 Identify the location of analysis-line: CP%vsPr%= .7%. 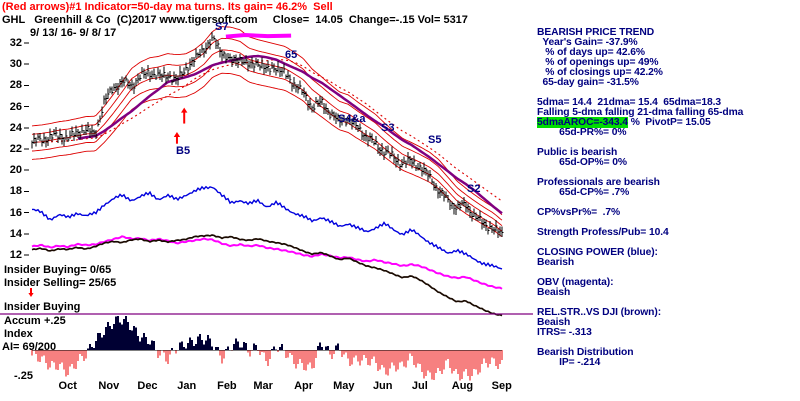
(579, 212).